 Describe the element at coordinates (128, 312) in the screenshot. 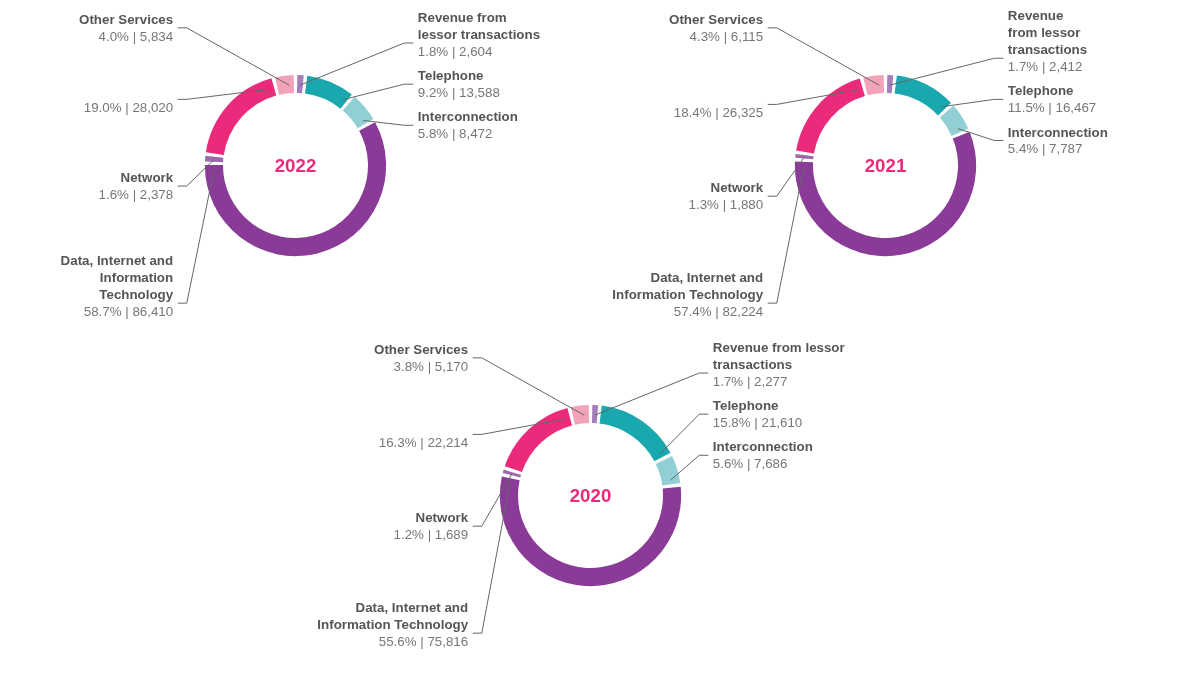

I see `data-label: 58.7% | 86,410` at that location.